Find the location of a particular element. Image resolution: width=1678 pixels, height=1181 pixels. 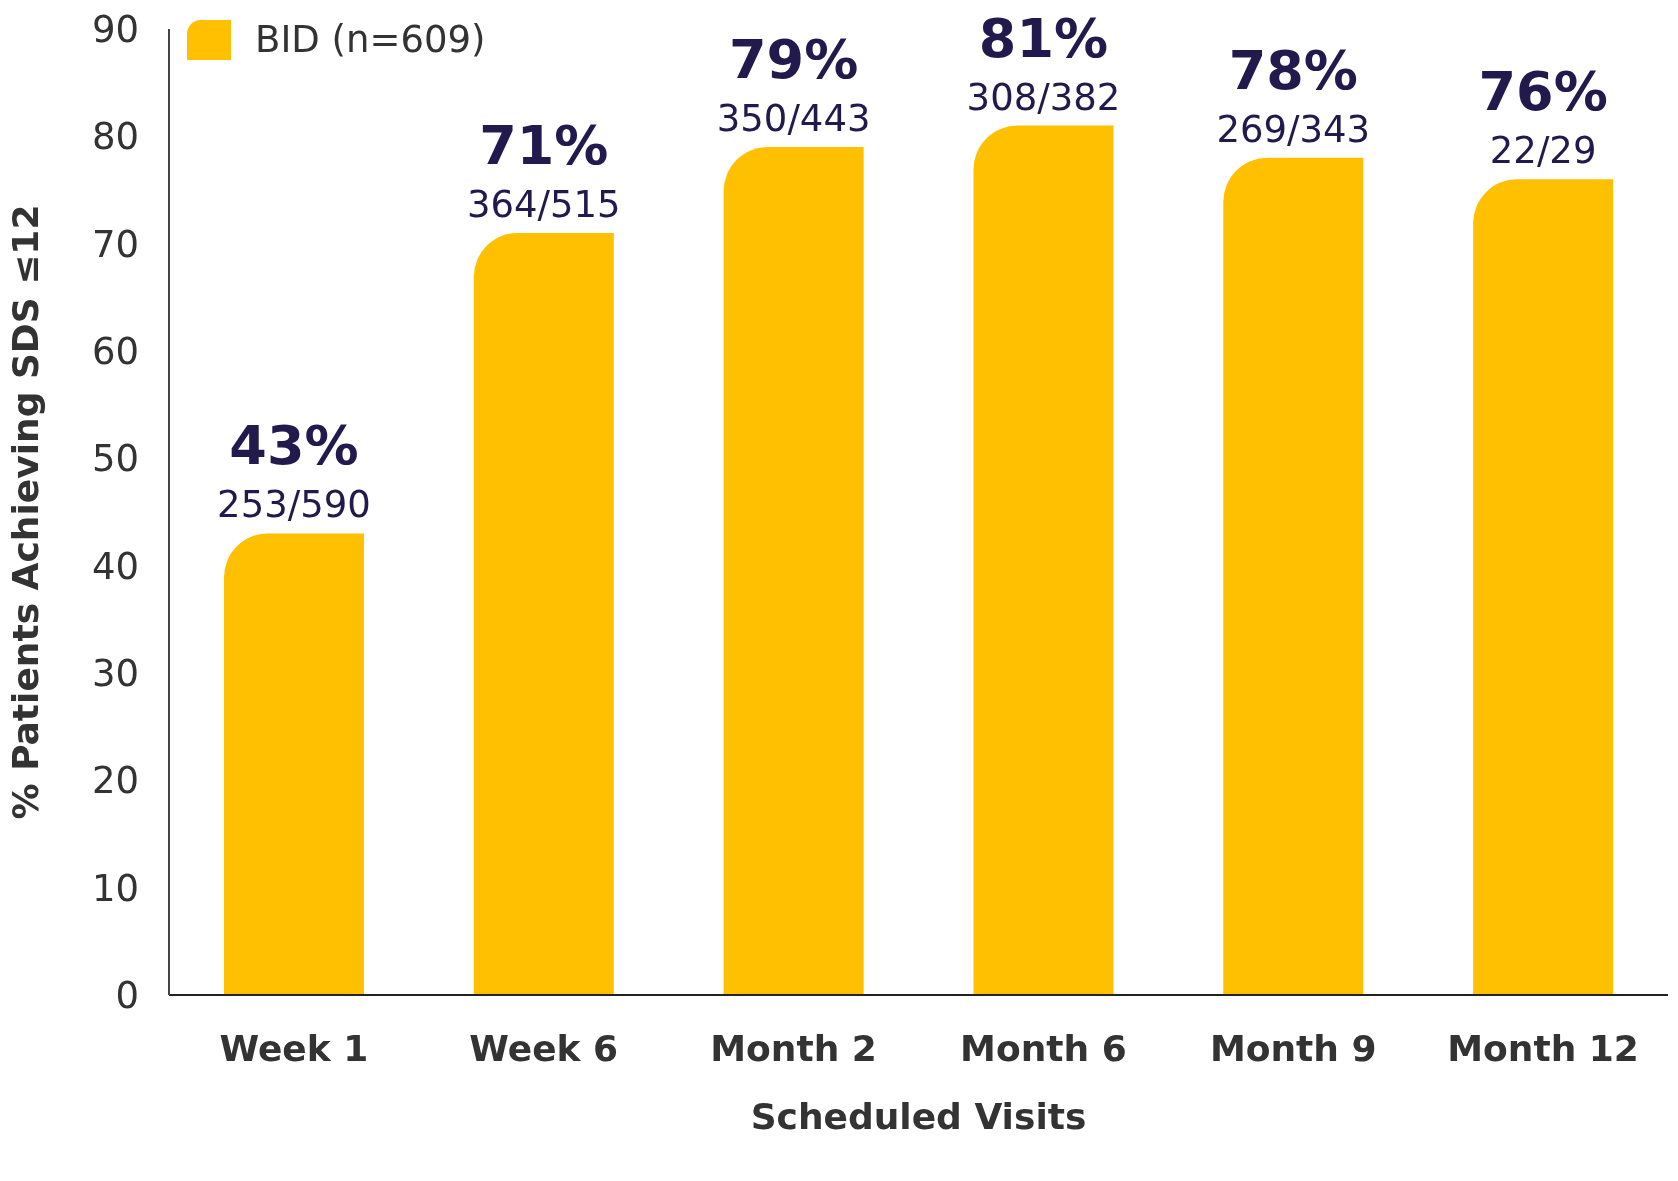

y-tick-label: 80 is located at coordinates (115, 137).